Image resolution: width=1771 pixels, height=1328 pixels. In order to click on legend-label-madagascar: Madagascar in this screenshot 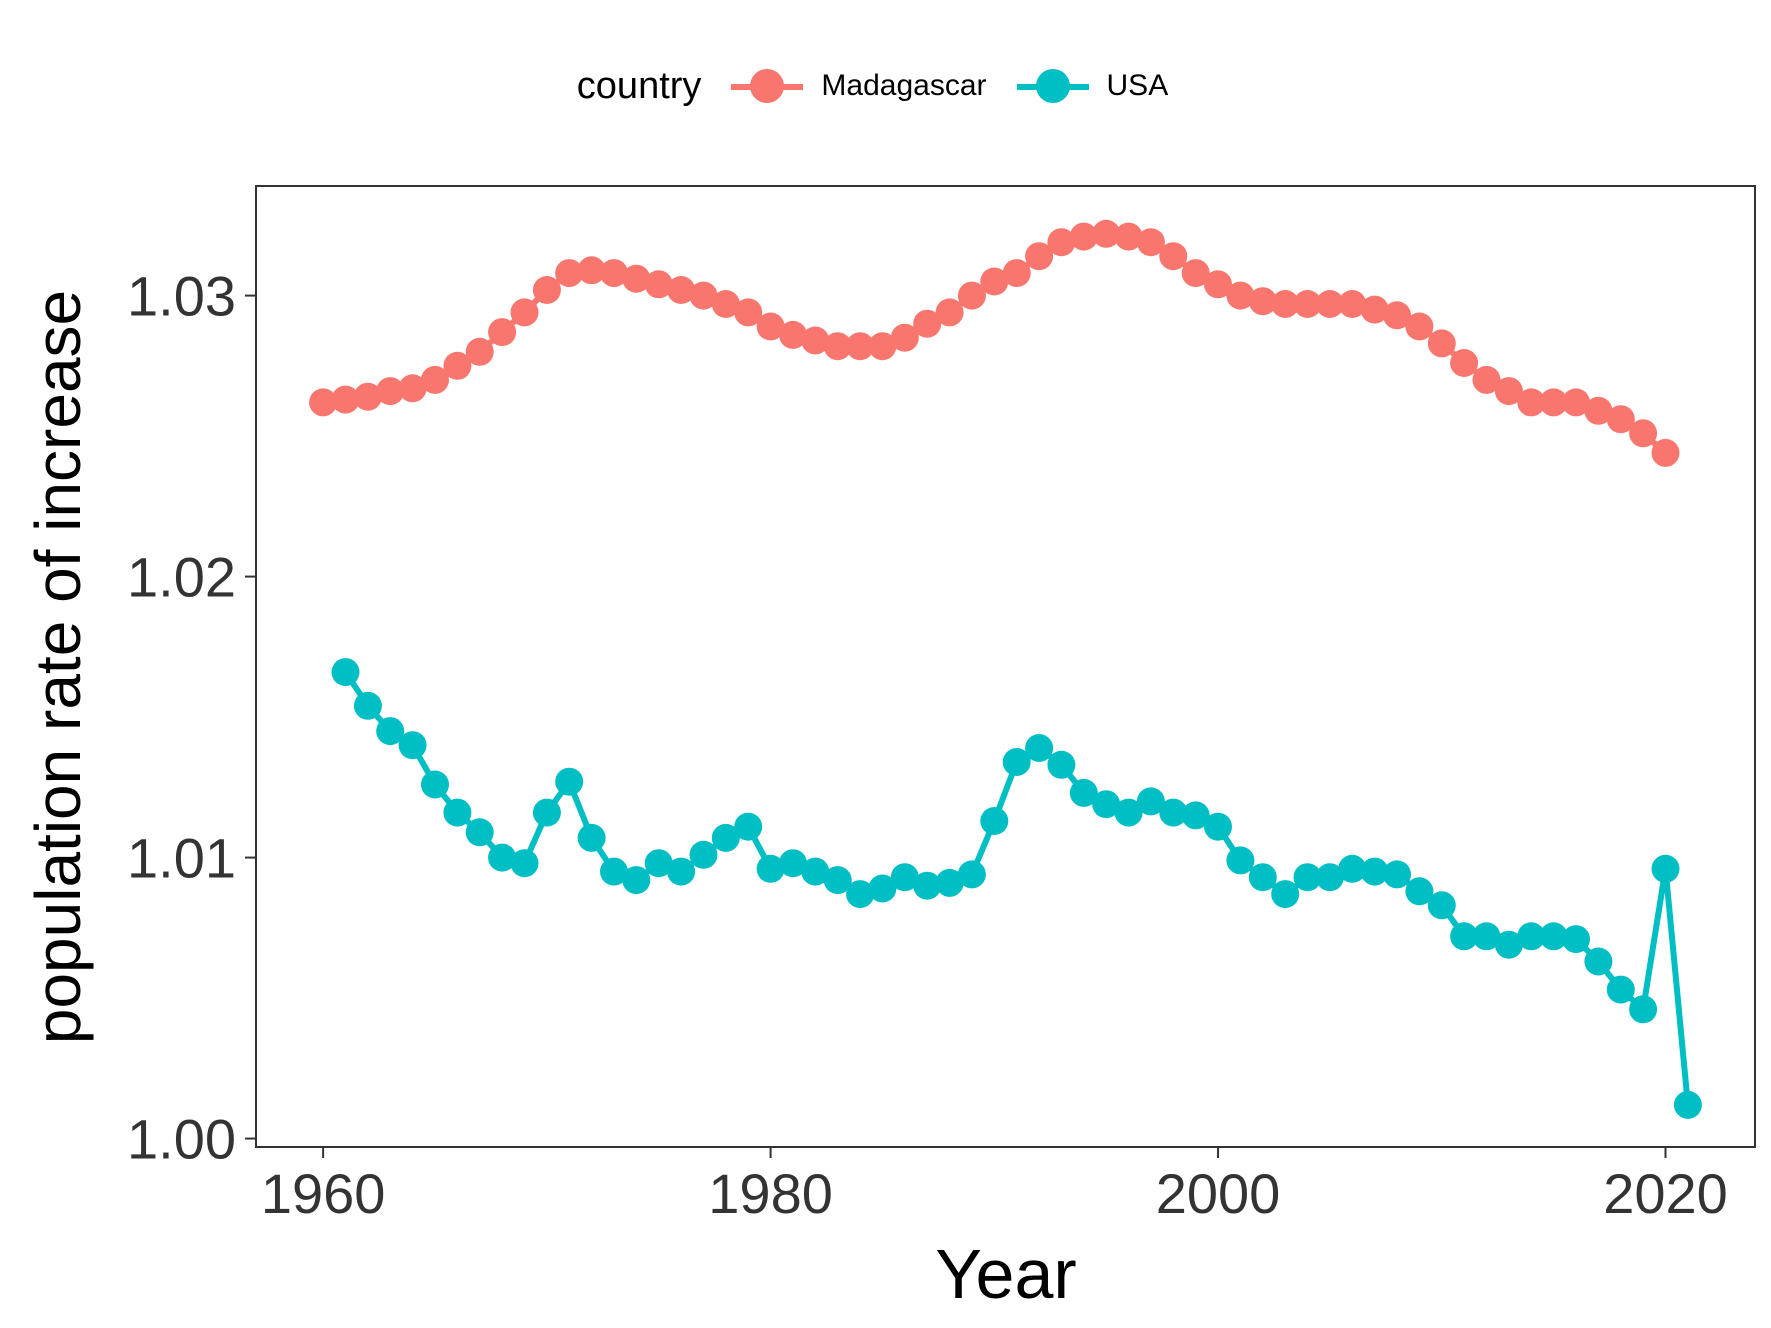, I will do `click(904, 85)`.